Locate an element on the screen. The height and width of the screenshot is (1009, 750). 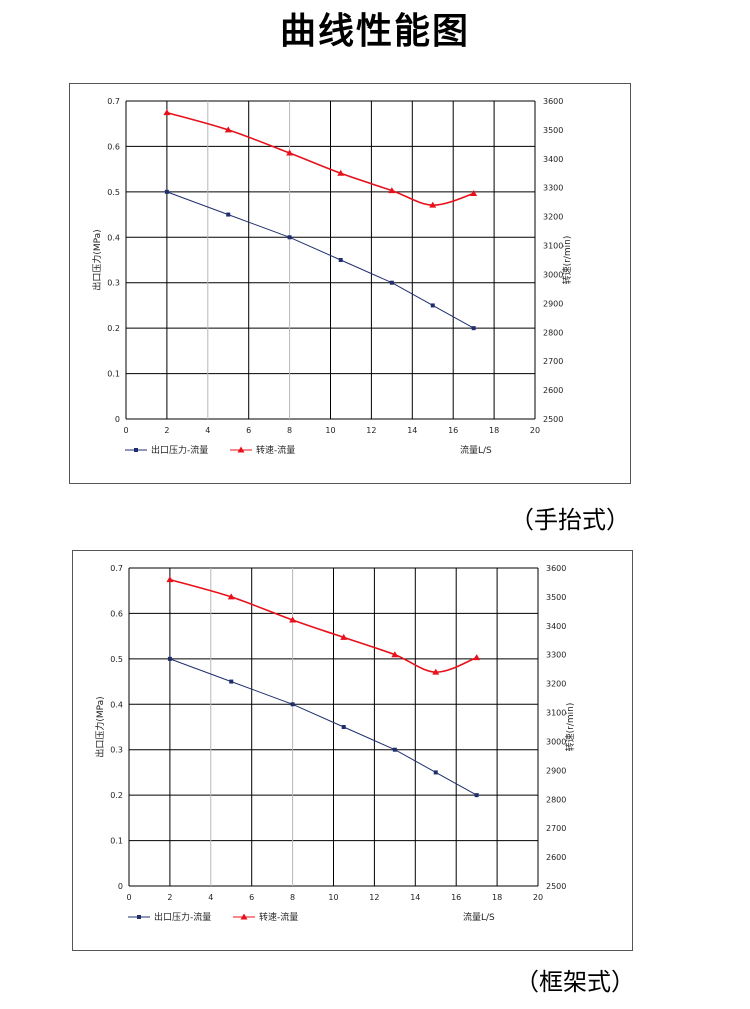
y-tick-label: 0.6 is located at coordinates (116, 613).